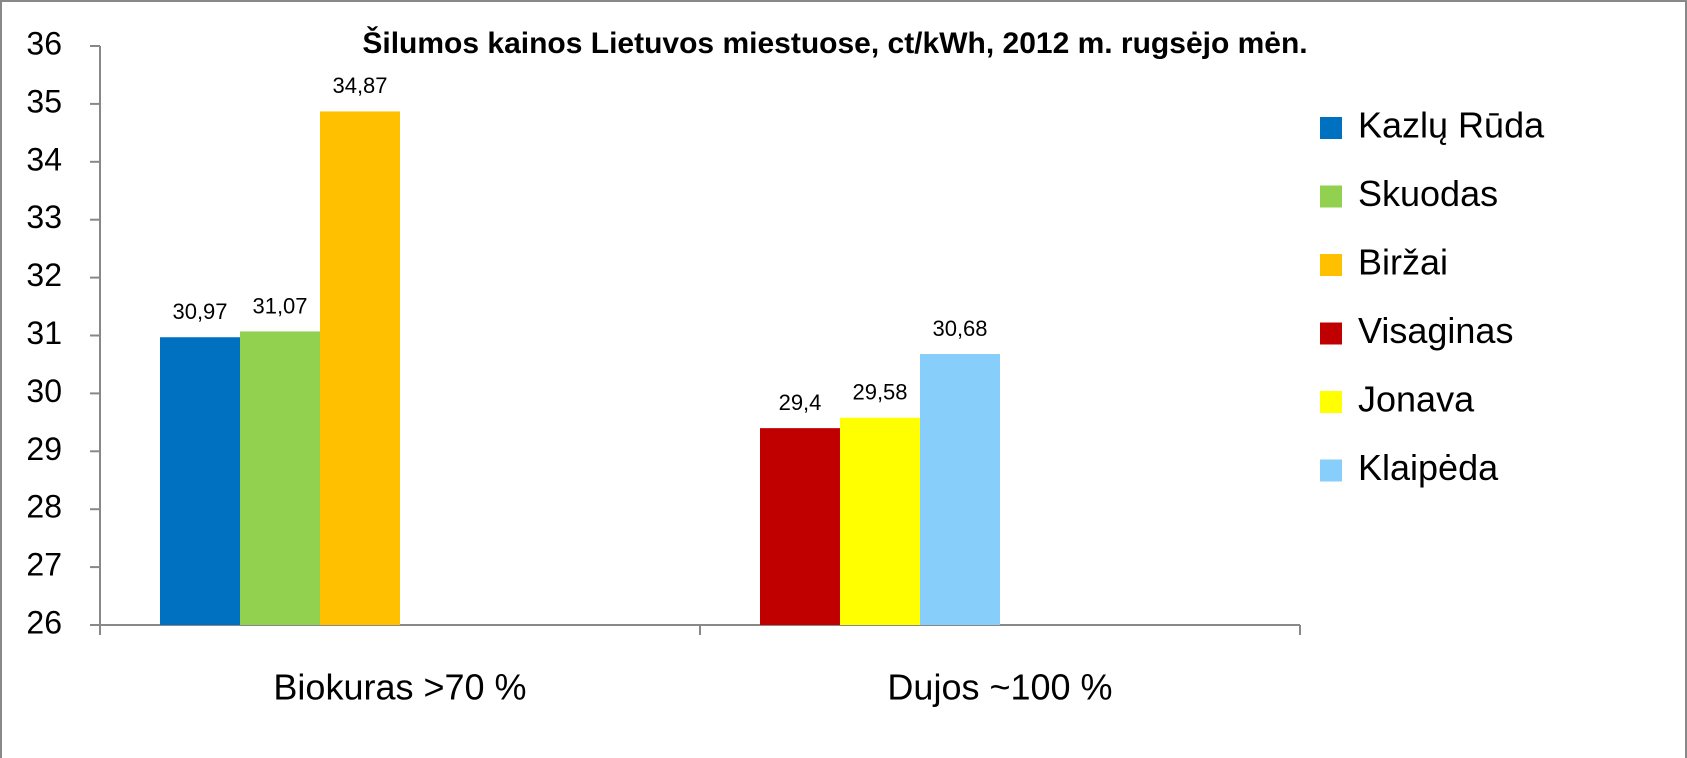 The image size is (1687, 758). Describe the element at coordinates (279, 305) in the screenshot. I see `data-label: 31,07` at that location.